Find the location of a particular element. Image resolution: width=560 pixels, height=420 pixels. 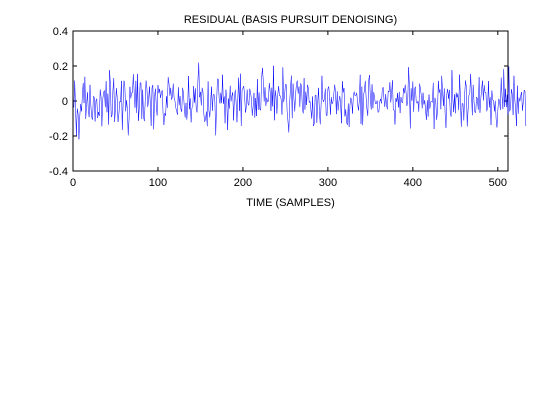

y-tick-label: -0.2 is located at coordinates (58, 137).